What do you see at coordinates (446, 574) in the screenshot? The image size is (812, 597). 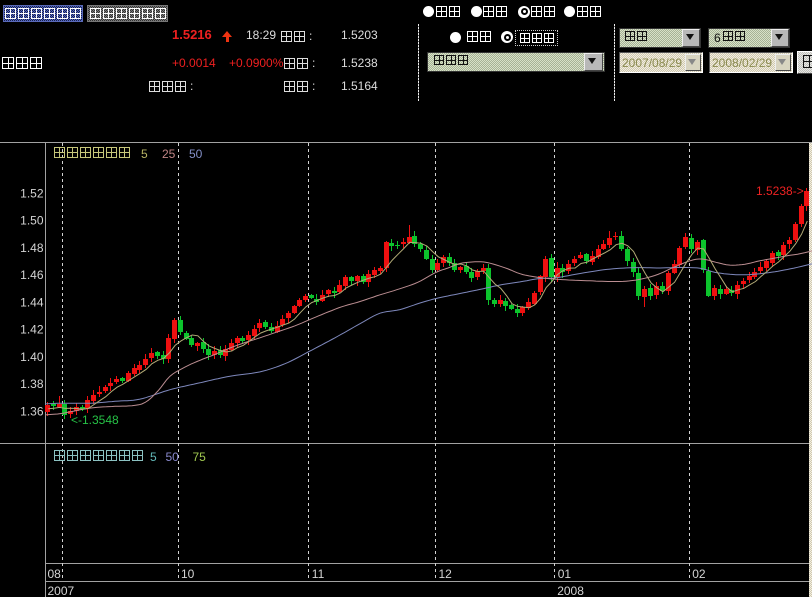 I see `svg-text: 12` at bounding box center [446, 574].